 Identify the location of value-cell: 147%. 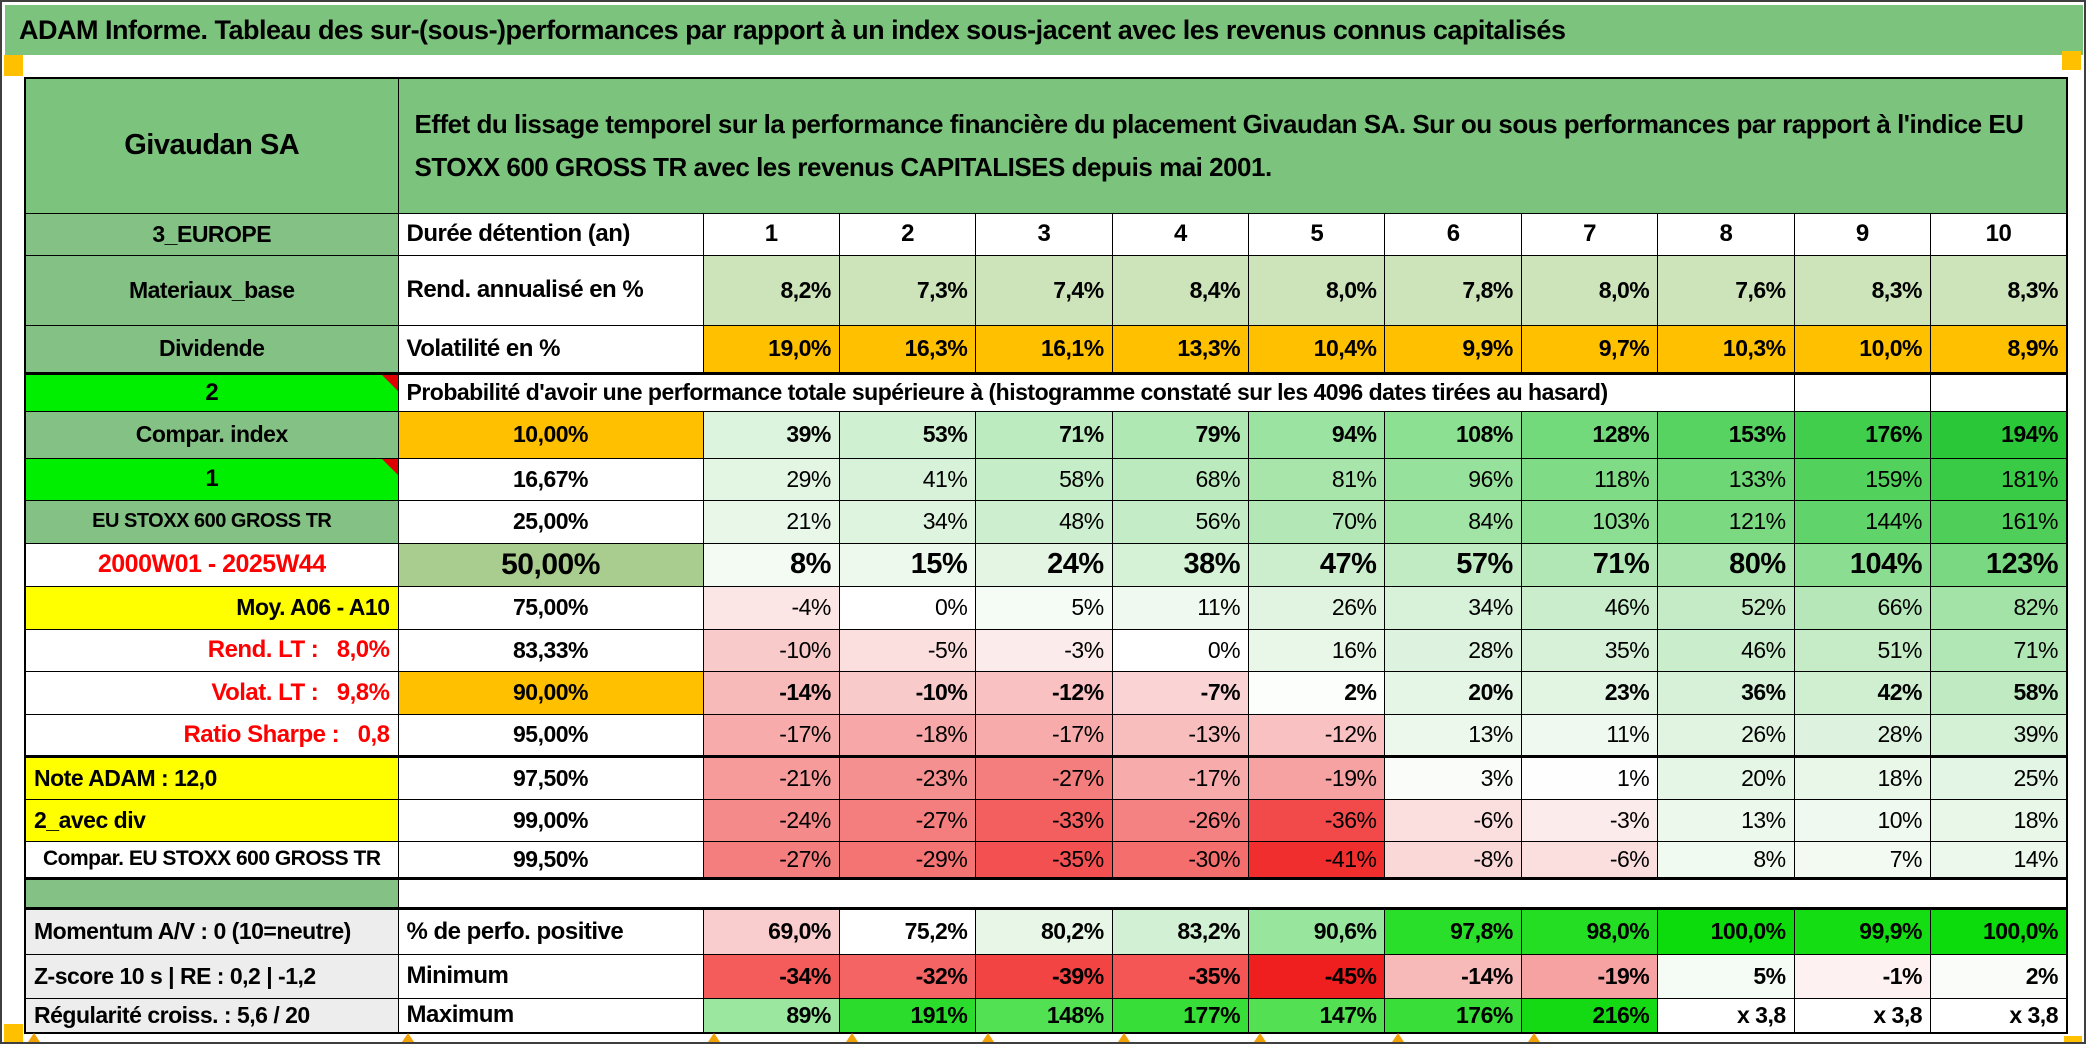
(1317, 1015).